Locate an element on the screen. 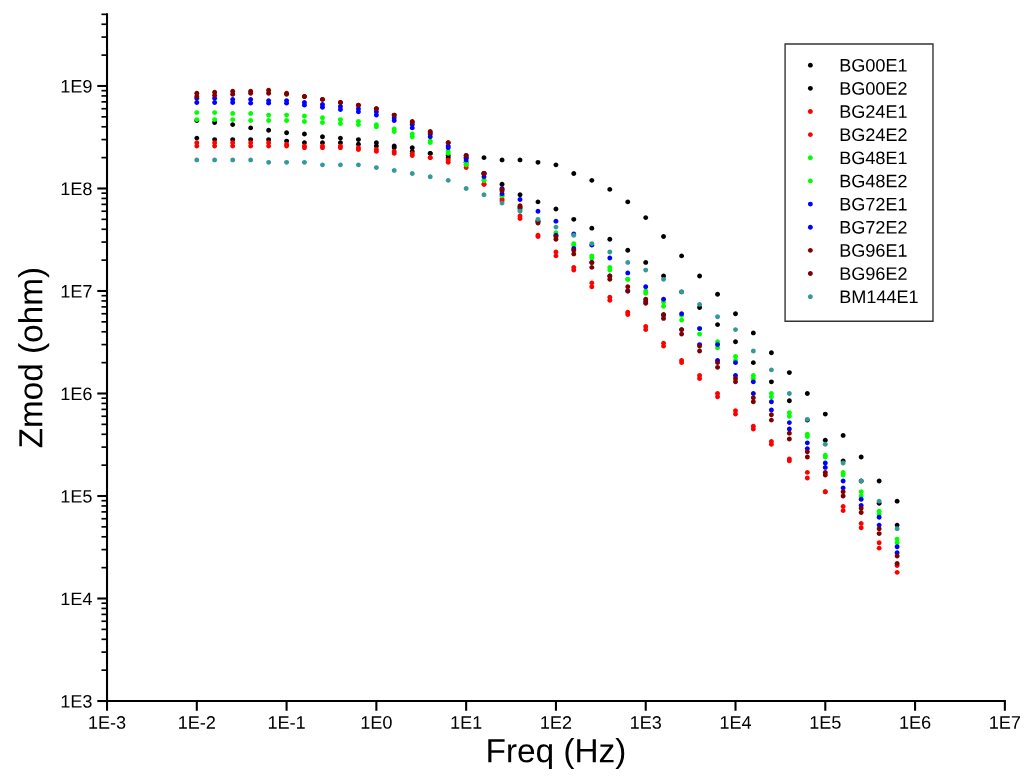 The image size is (1032, 783). x-tick-label: 1E5 is located at coordinates (825, 722).